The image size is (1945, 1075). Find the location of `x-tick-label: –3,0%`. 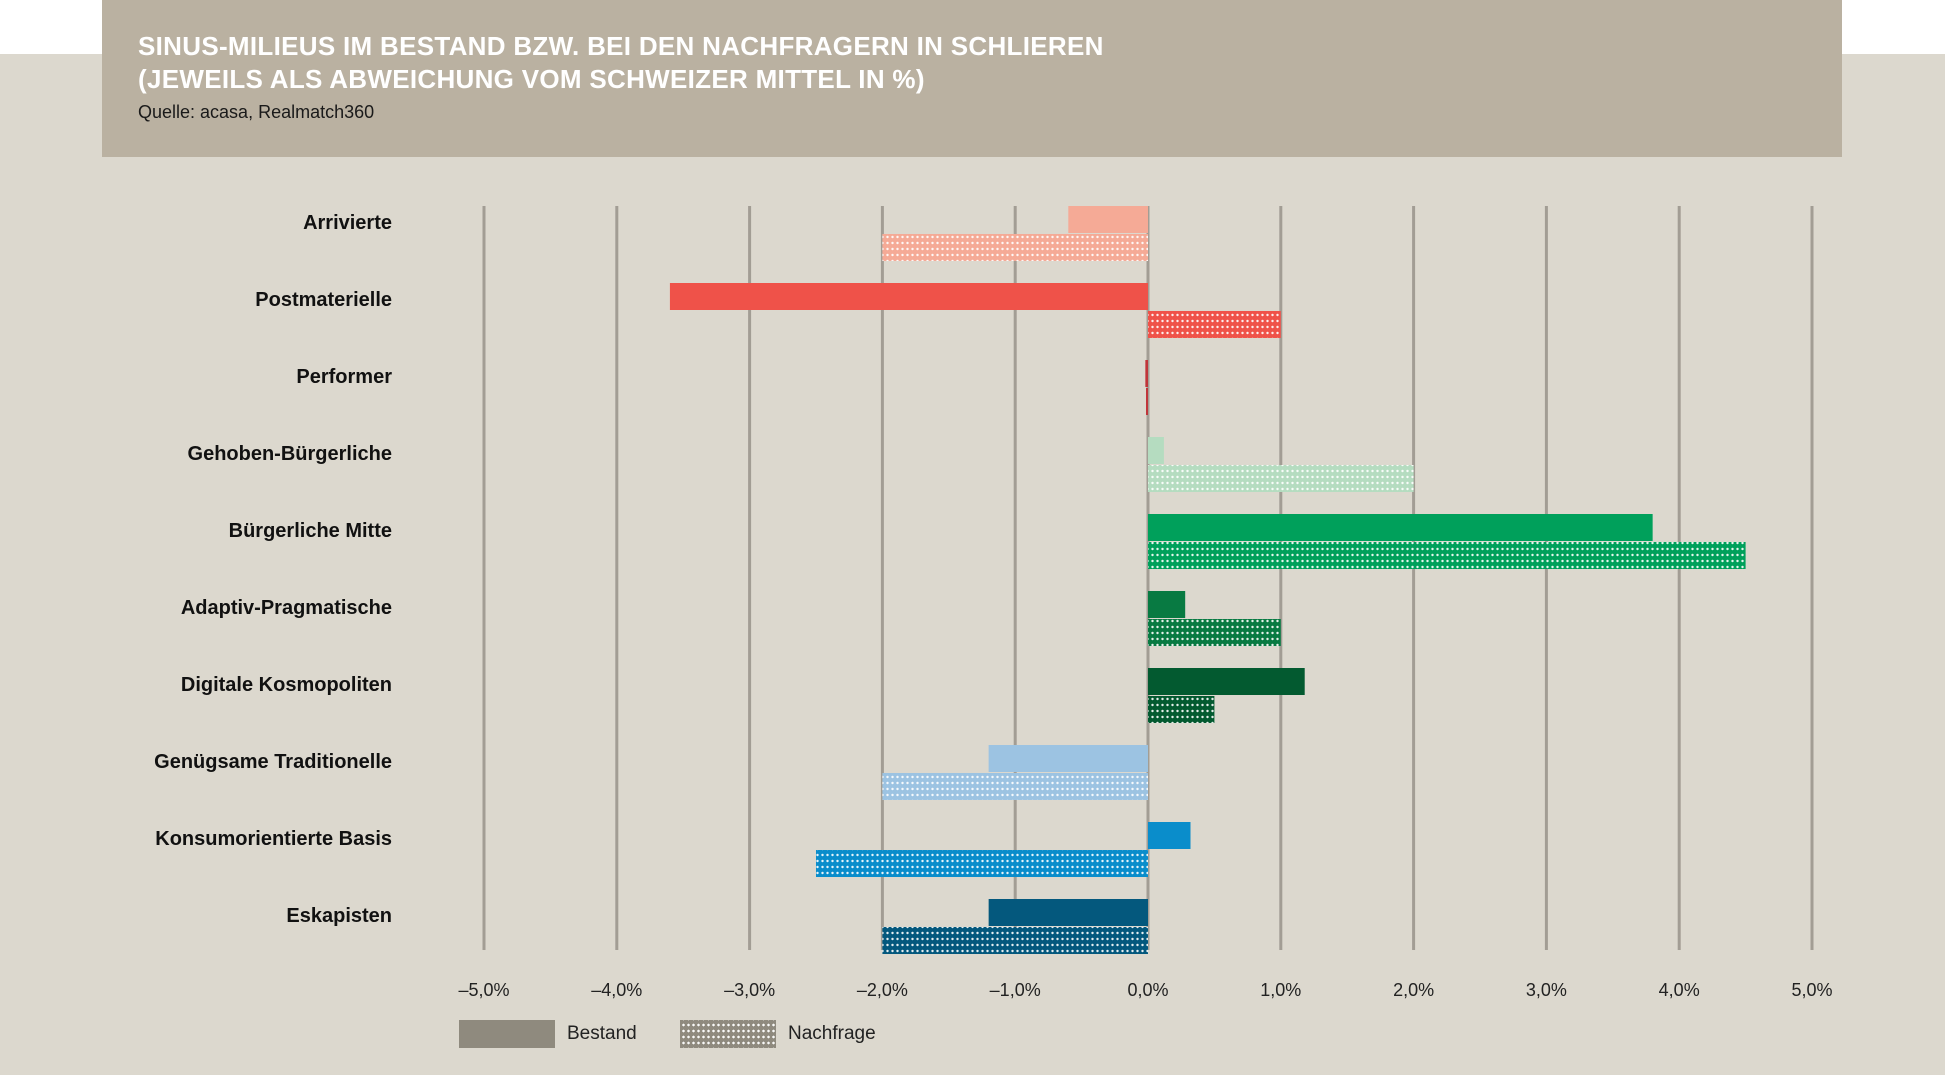

x-tick-label: –3,0% is located at coordinates (749, 990).